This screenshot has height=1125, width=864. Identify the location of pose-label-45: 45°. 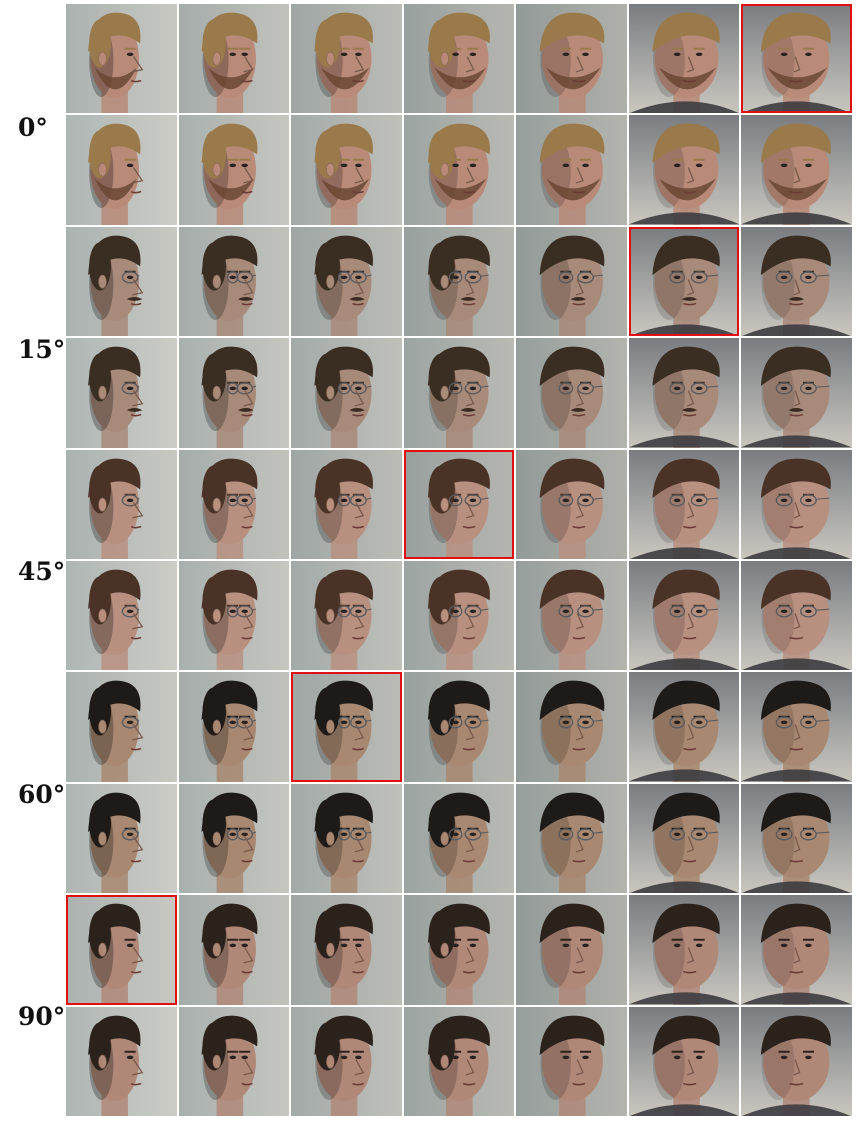
(42, 571).